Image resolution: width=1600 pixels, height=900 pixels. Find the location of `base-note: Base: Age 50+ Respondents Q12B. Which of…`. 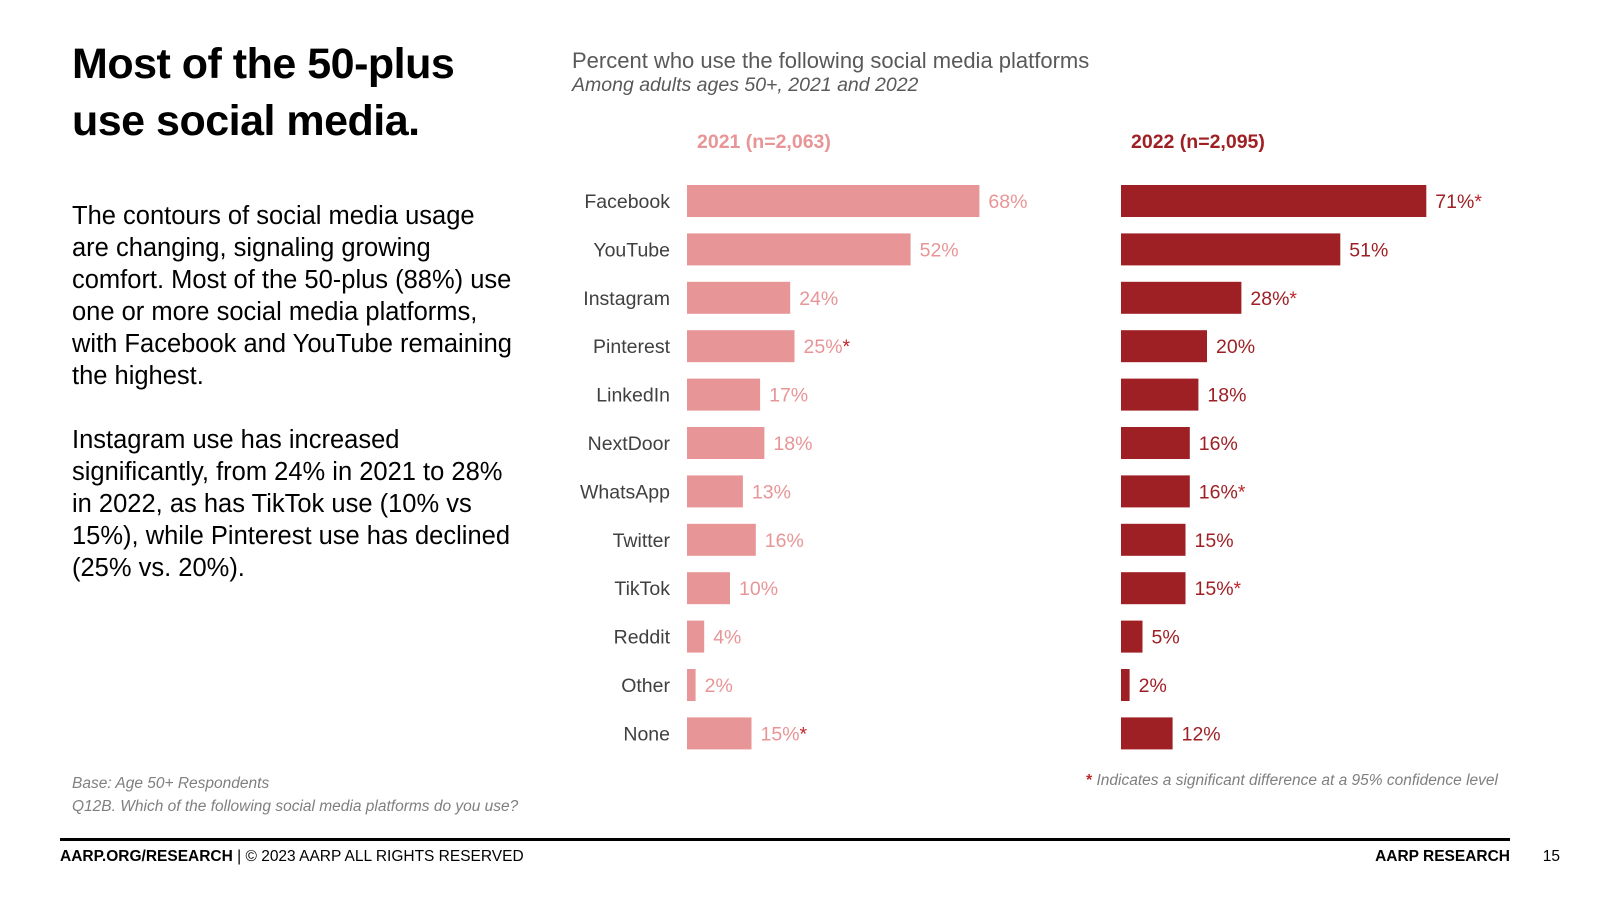

base-note: Base: Age 50+ Respondents Q12B. Which of… is located at coordinates (295, 795).